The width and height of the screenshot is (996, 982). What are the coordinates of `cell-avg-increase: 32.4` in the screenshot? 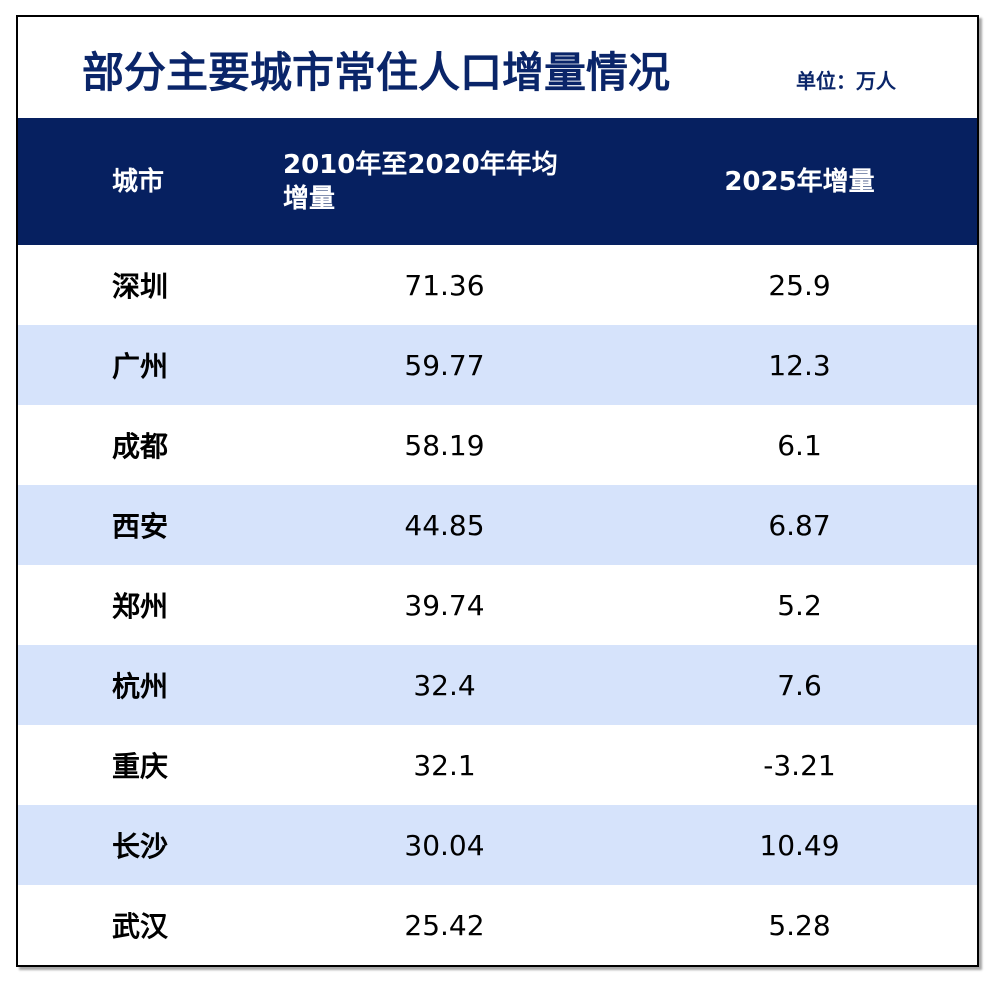 It's located at (444, 685).